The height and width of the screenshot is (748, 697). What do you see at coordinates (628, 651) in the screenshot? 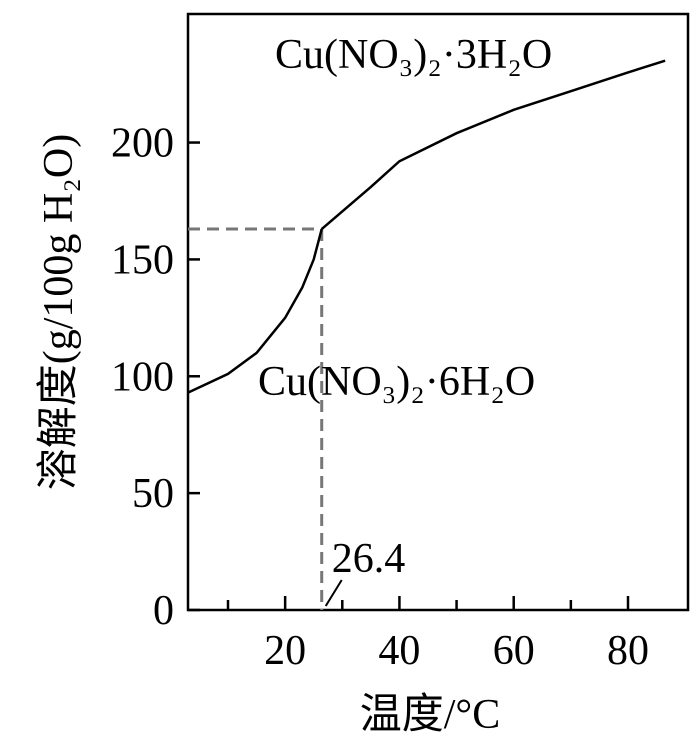
I see `x-tick-label: 80` at bounding box center [628, 651].